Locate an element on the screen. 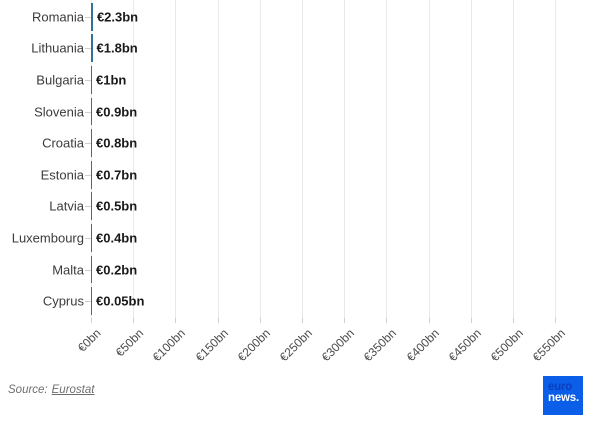 This screenshot has width=605, height=424. x-axis-tick-label: €400bn is located at coordinates (422, 345).